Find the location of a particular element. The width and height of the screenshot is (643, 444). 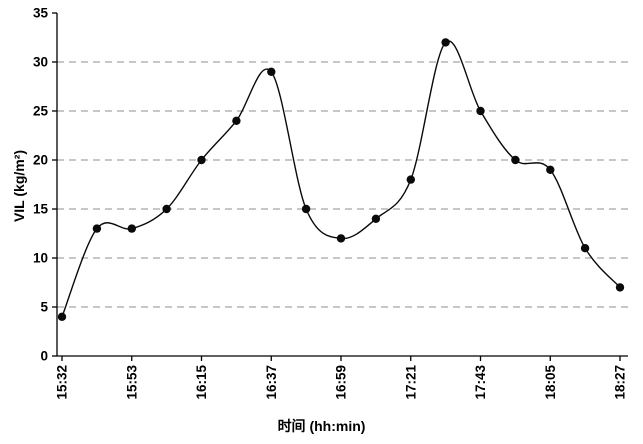

x-tick-label: 15:32 is located at coordinates (62, 382).